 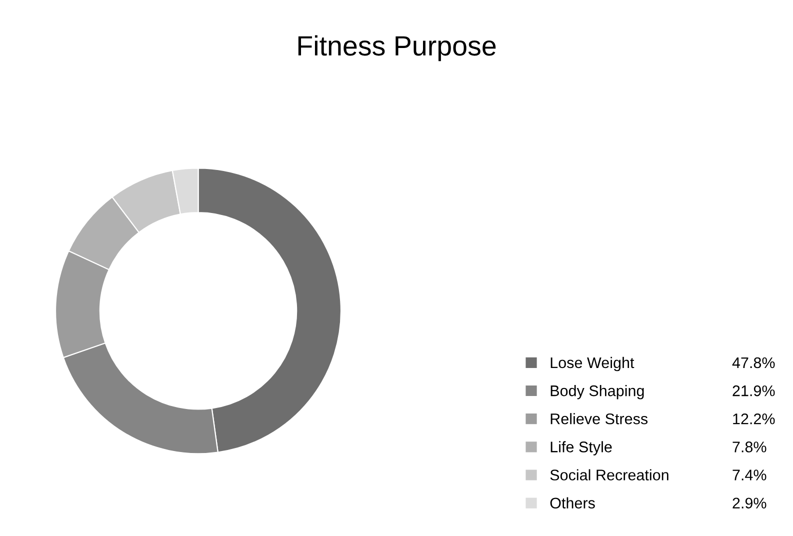 I want to click on legend-label: Relieve Stress, so click(x=599, y=418).